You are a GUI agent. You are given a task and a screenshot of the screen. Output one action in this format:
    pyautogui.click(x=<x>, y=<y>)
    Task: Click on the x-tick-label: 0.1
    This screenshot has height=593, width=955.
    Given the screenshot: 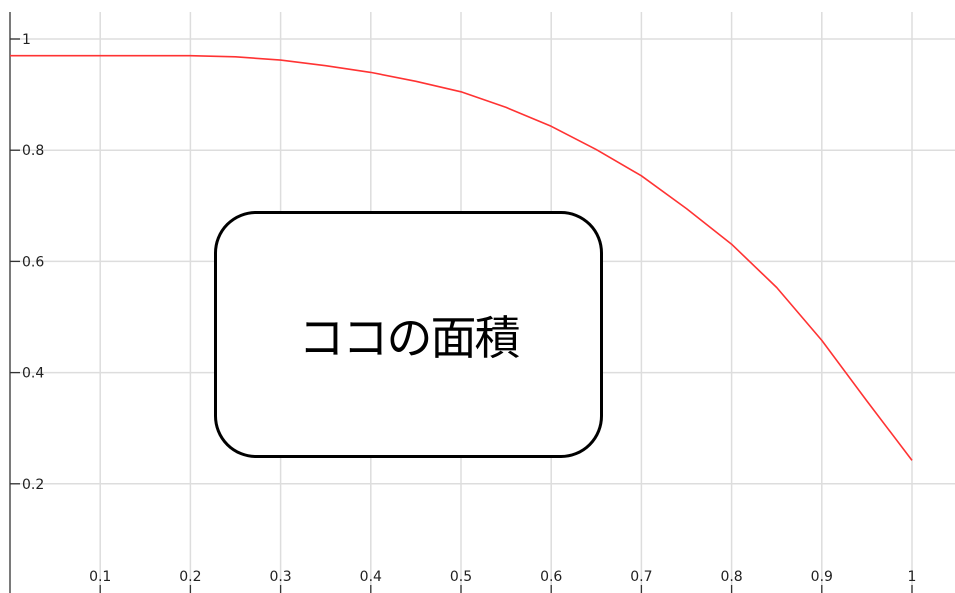 What is the action you would take?
    pyautogui.click(x=100, y=577)
    